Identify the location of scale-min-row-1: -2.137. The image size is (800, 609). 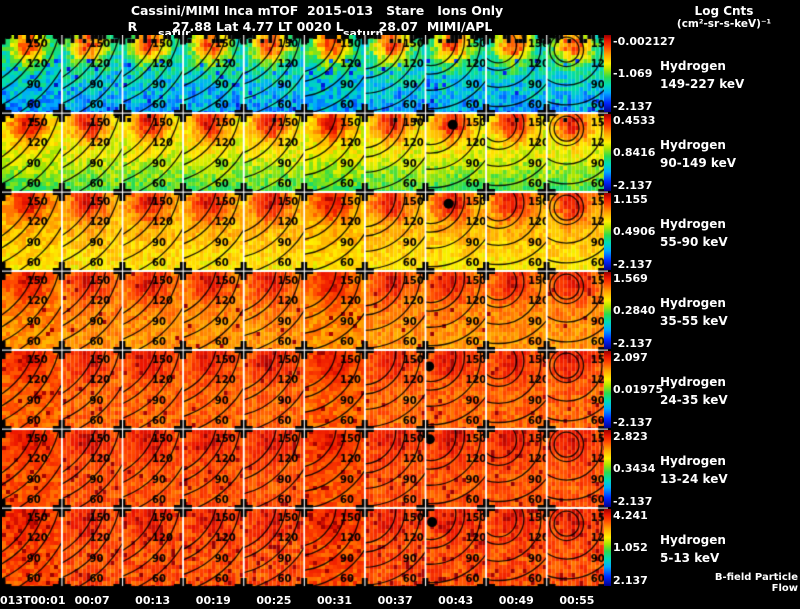
(633, 106).